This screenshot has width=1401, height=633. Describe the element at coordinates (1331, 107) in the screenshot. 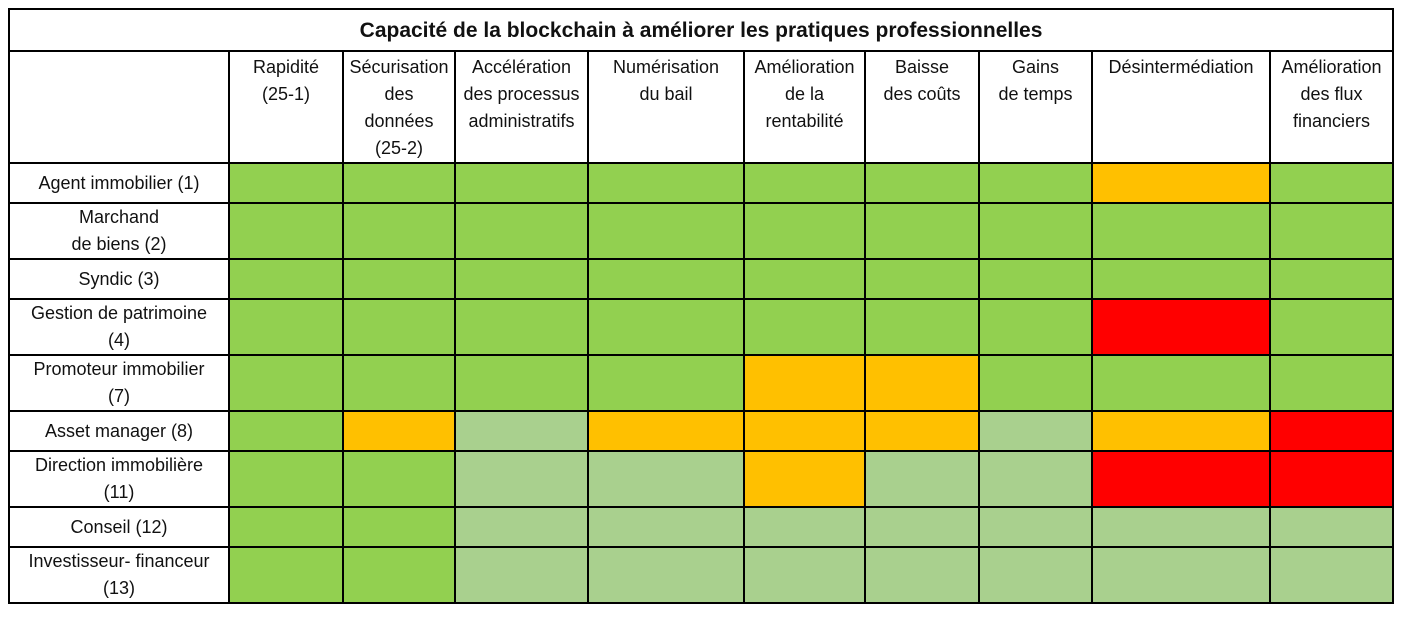

I see `column-header: Amélioration des flux financiers` at that location.